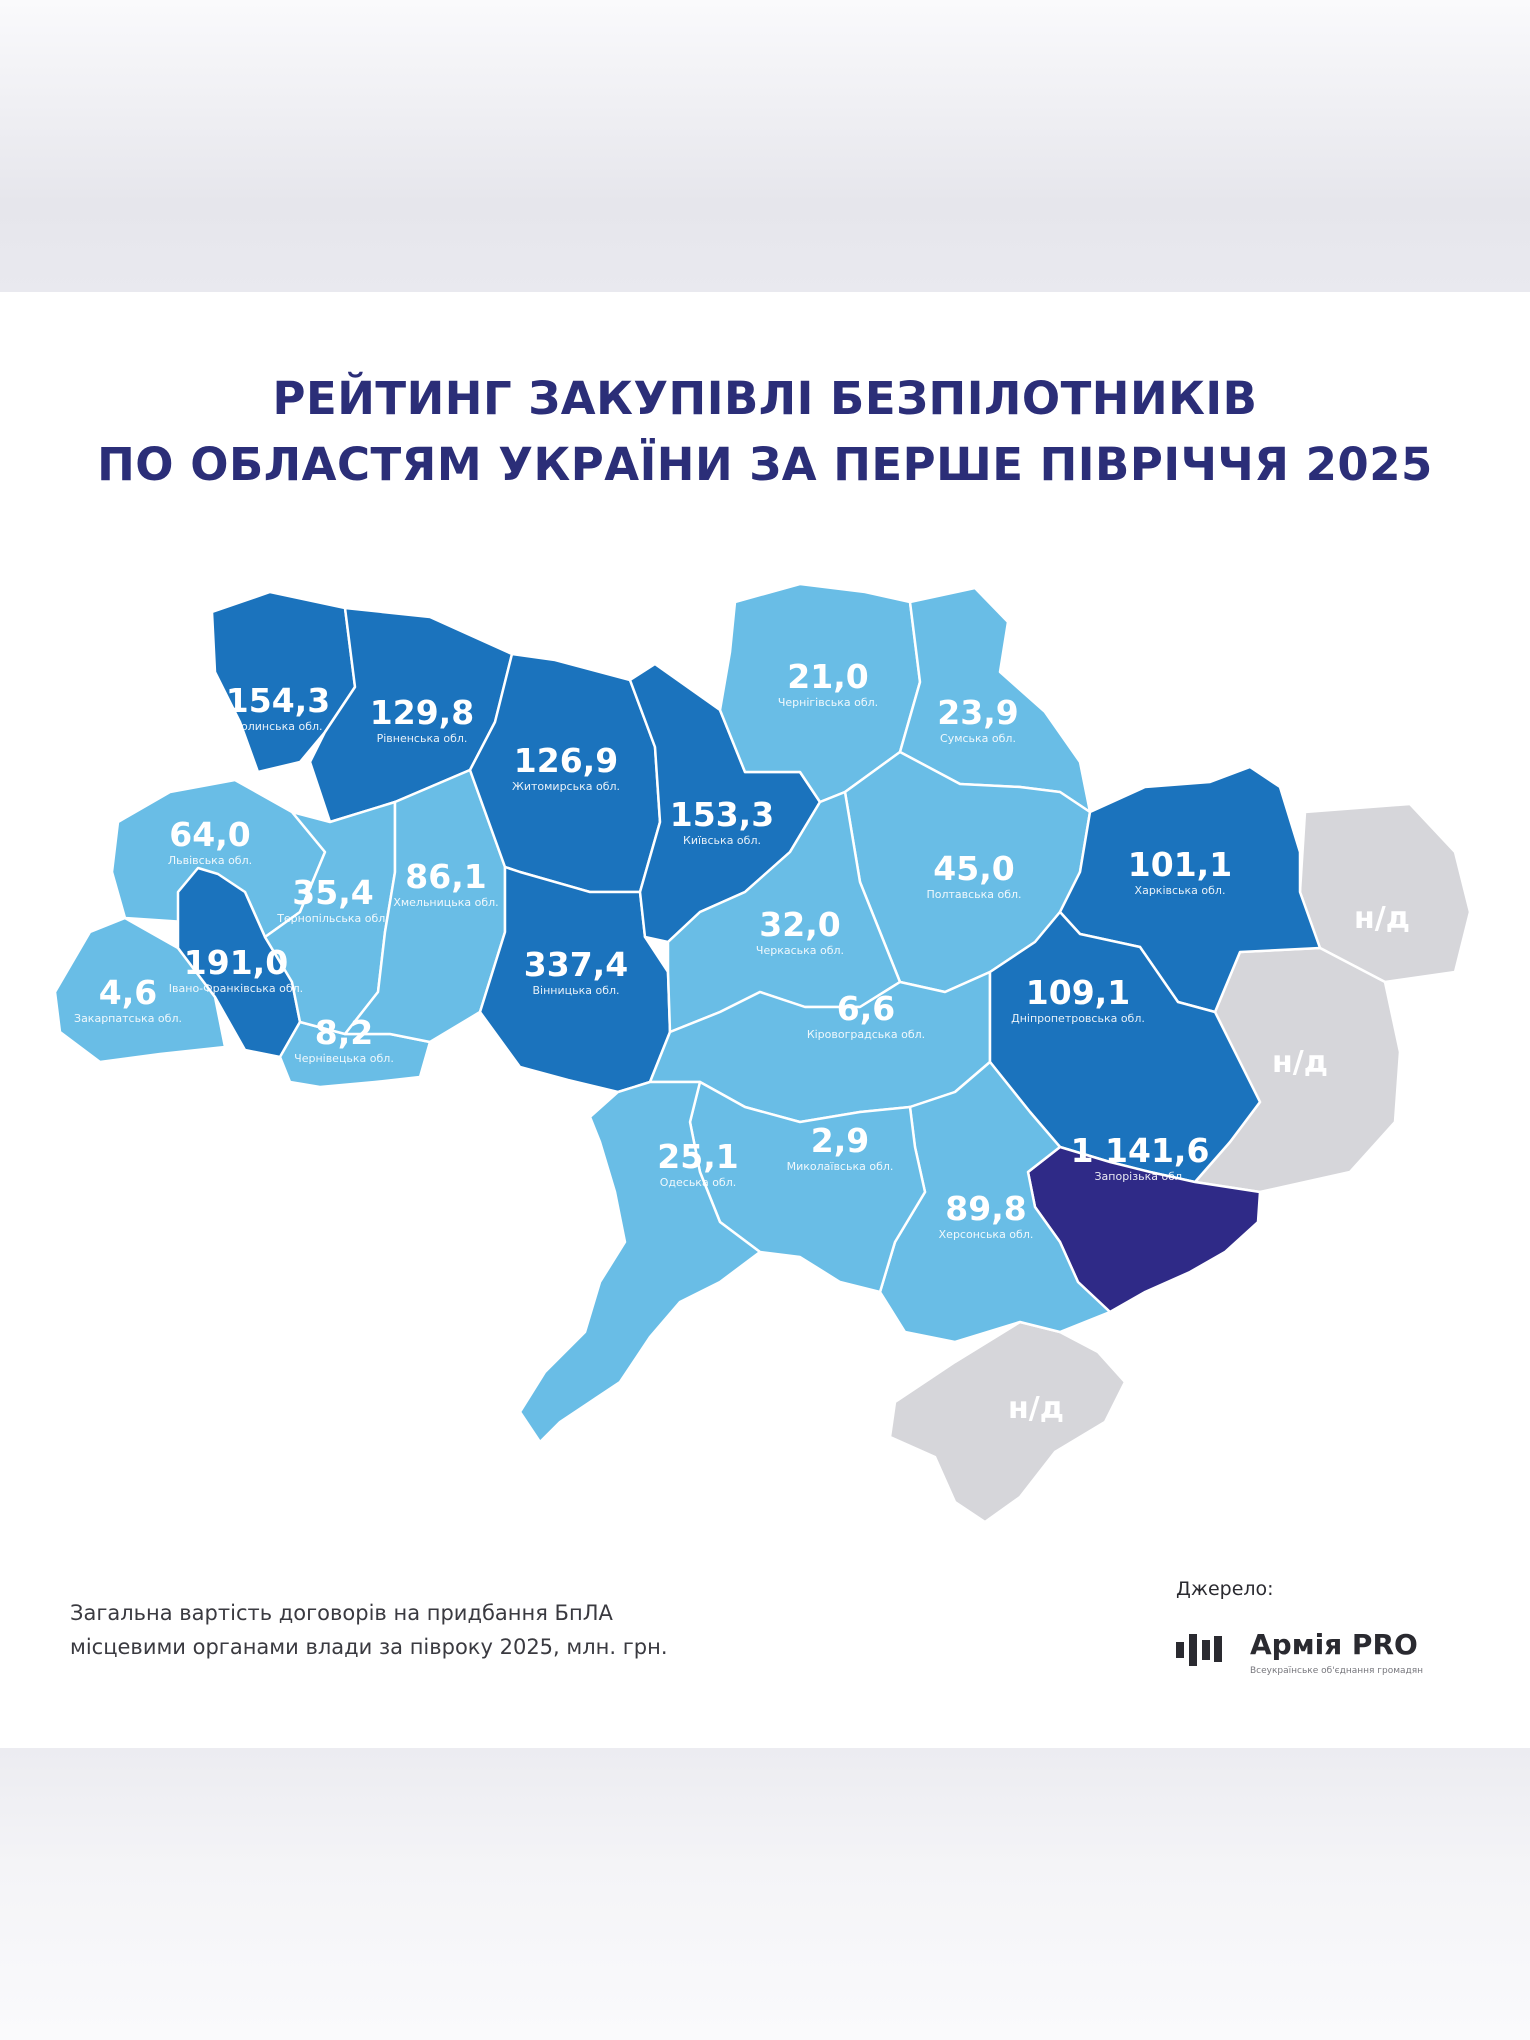  I want to click on logo-subtitle: Всеукраїнське об'єднання громадян, so click(1337, 1671).